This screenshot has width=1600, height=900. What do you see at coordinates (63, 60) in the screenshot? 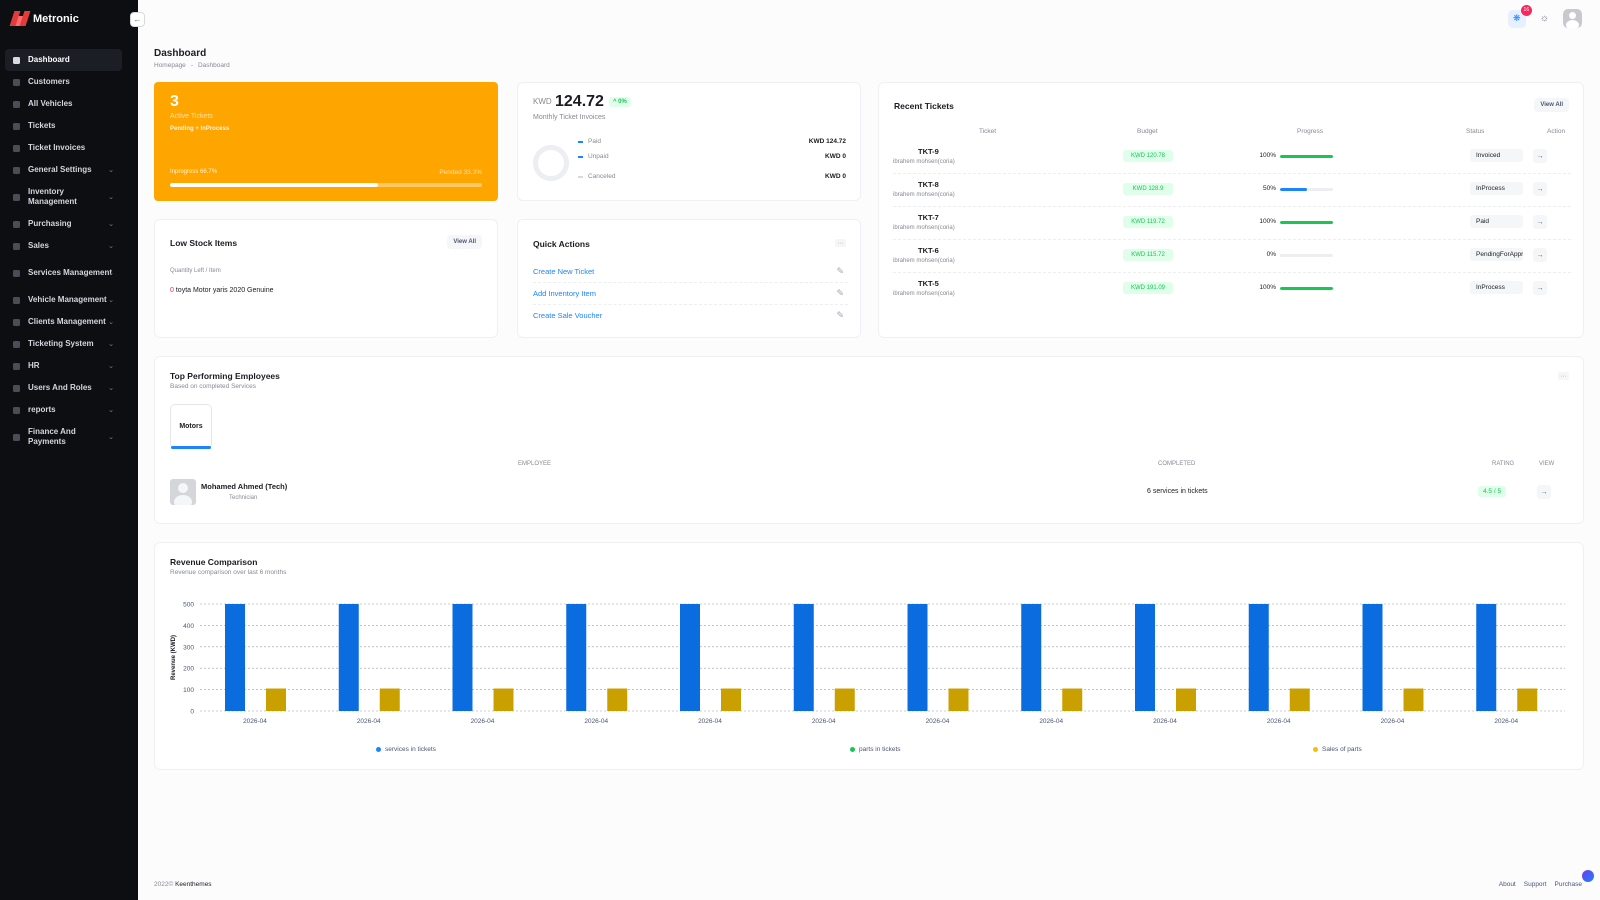
I see `sidebar-item-dashboard: Dashboard` at bounding box center [63, 60].